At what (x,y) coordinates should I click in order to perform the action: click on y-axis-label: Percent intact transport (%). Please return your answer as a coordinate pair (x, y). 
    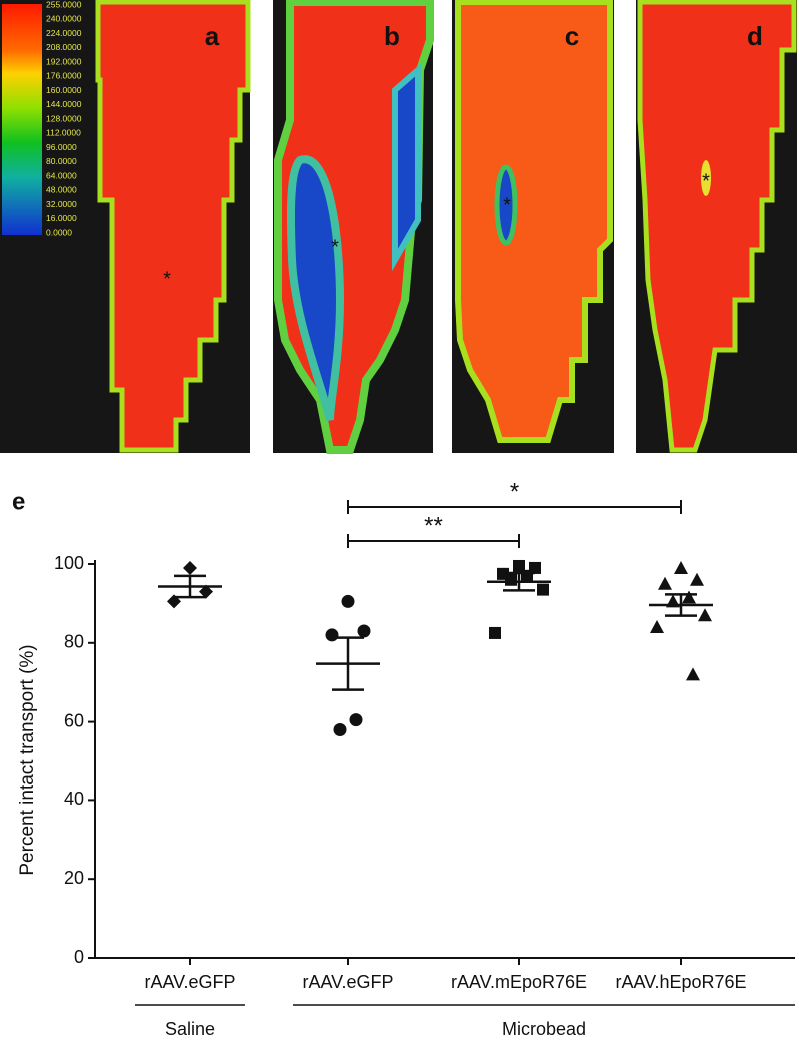
    Looking at the image, I should click on (27, 759).